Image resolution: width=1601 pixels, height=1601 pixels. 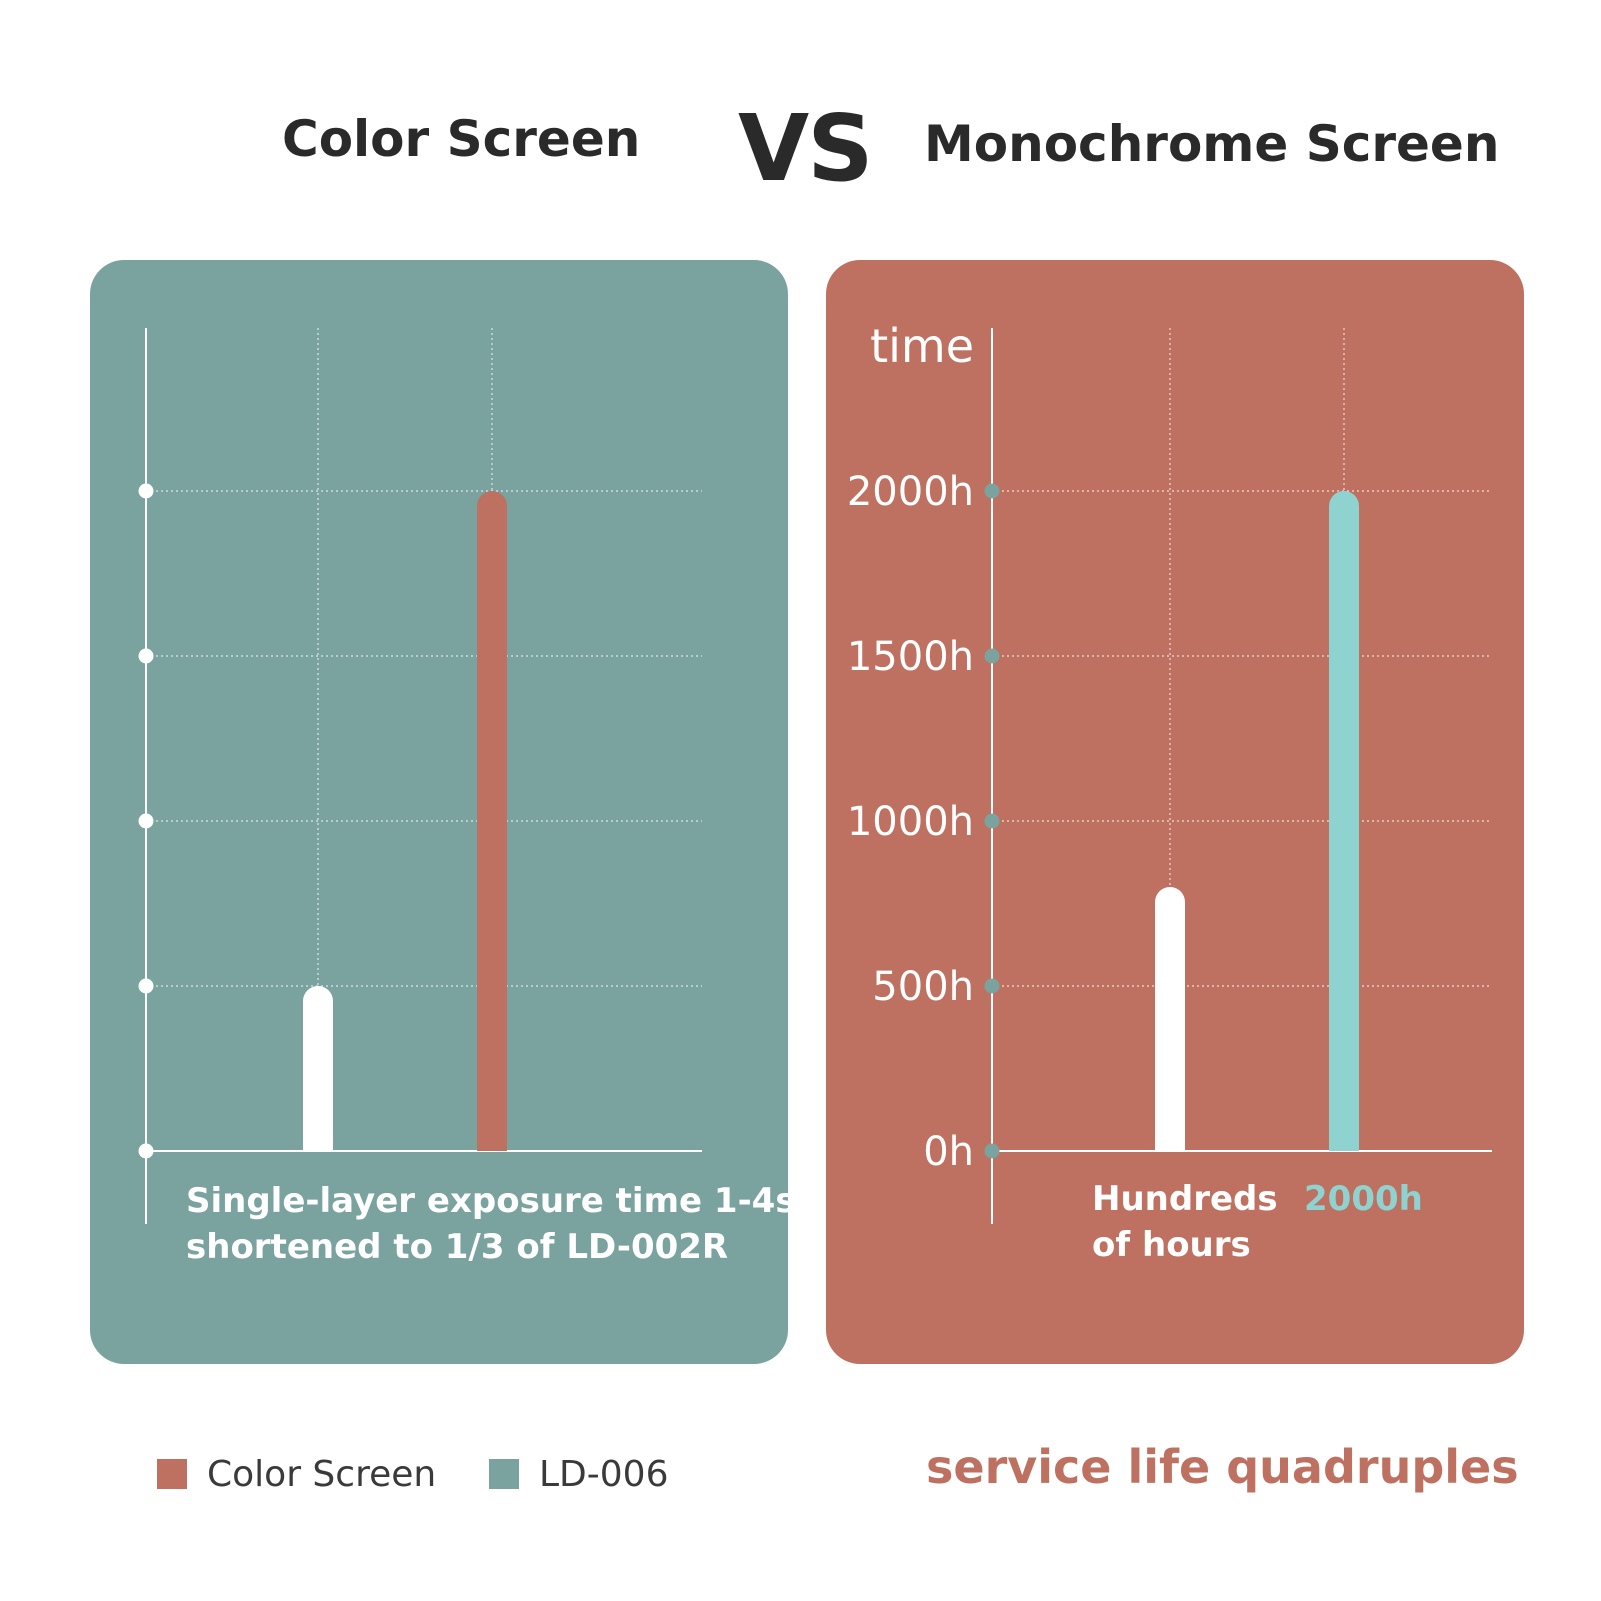 I want to click on legend-item-ld-006: LD-006, so click(x=578, y=1474).